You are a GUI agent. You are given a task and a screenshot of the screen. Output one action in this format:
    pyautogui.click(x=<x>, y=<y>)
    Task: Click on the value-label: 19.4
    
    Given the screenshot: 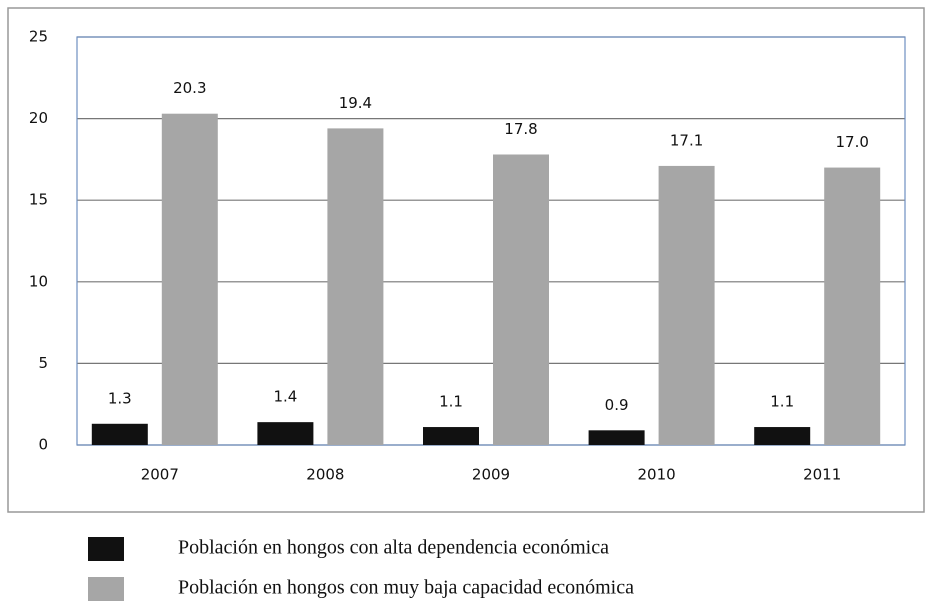 What is the action you would take?
    pyautogui.click(x=355, y=103)
    